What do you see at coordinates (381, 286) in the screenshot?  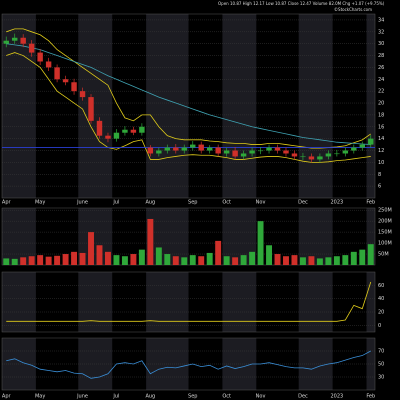 I see `y-tick-label: 60` at bounding box center [381, 286].